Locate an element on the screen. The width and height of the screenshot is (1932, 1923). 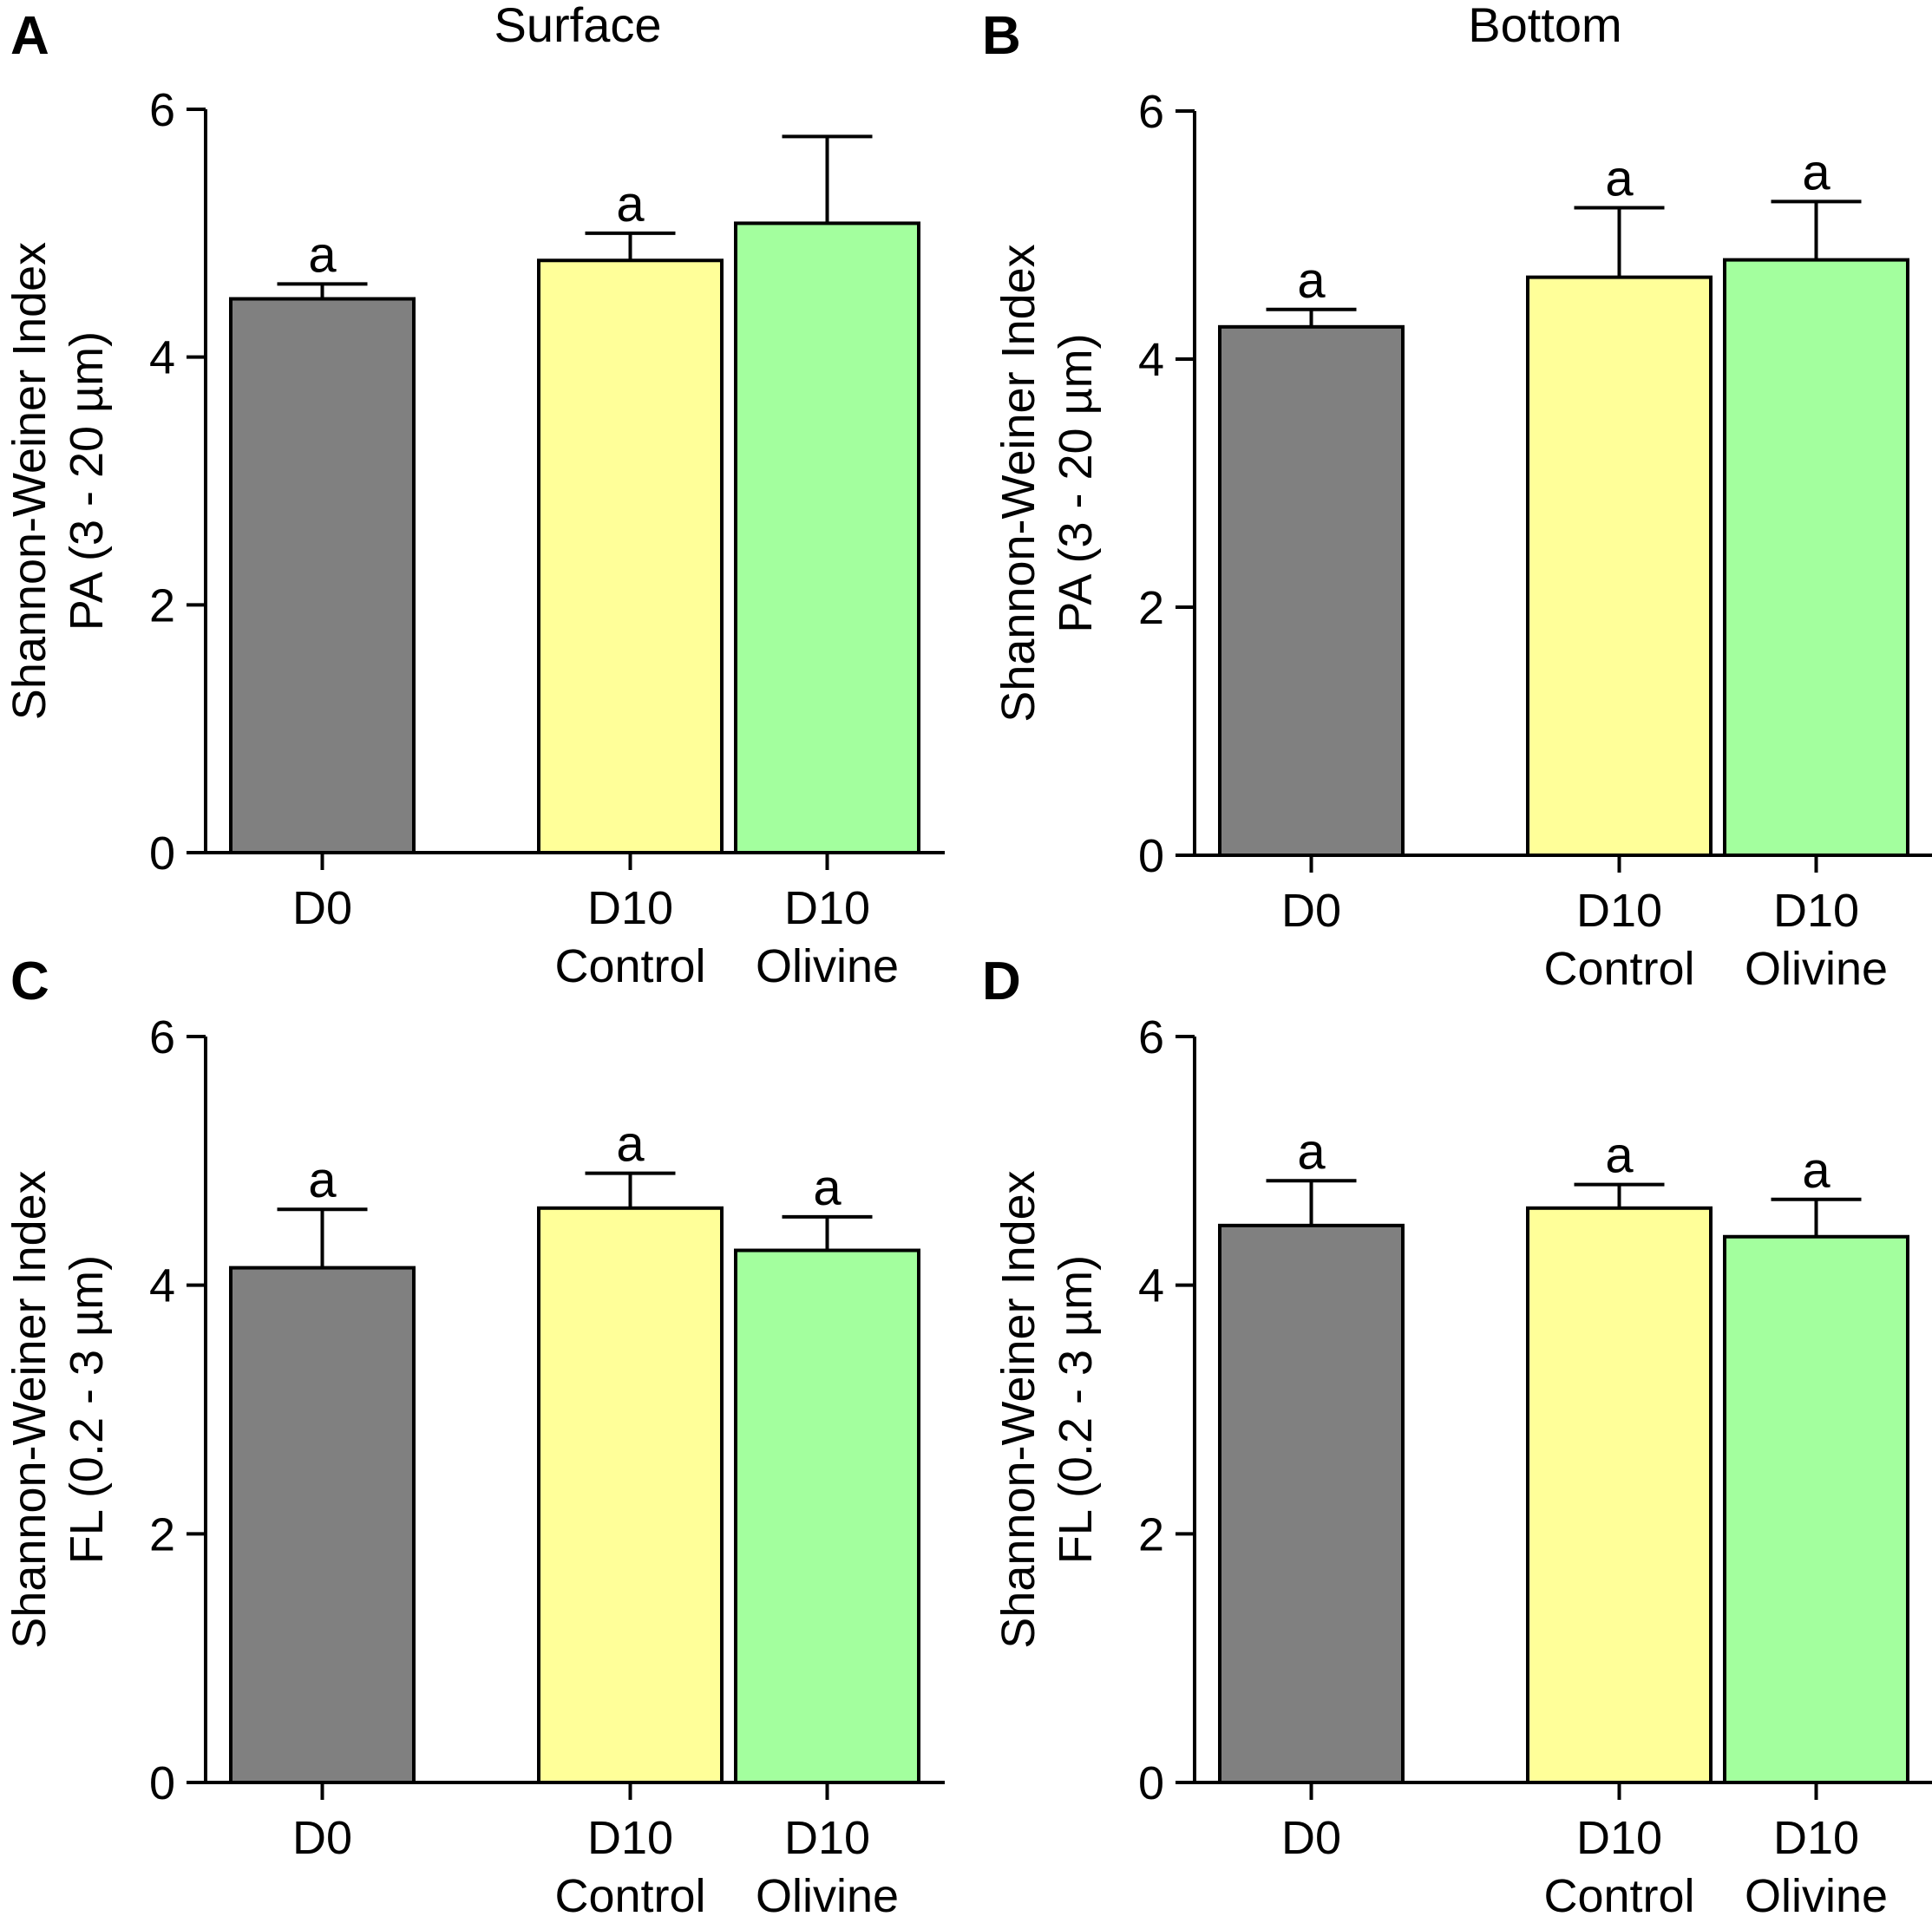
panel-letter: C is located at coordinates (29, 981).